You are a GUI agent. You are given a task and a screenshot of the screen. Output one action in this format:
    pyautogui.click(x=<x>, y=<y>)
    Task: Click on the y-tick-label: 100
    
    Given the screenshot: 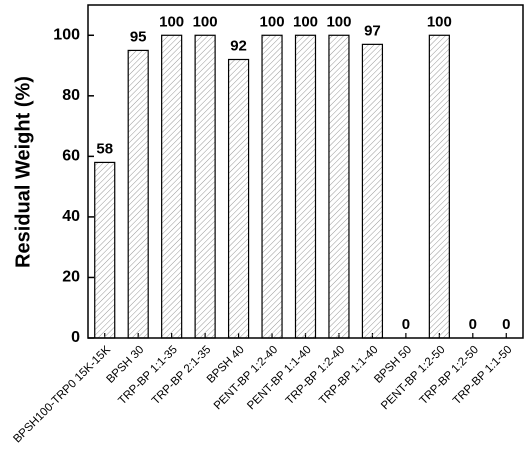 What is the action you would take?
    pyautogui.click(x=66, y=34)
    